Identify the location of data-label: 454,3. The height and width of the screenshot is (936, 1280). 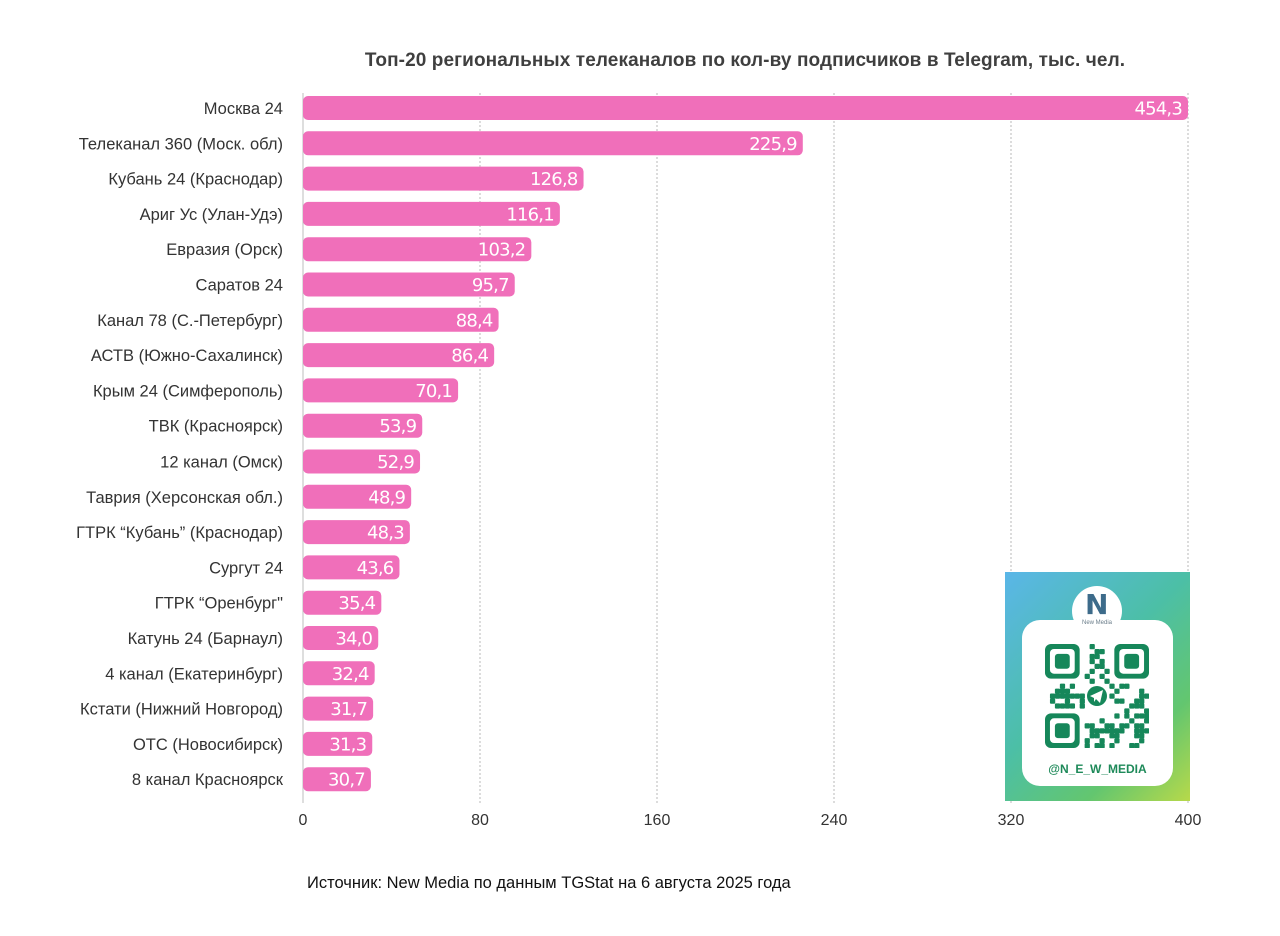
(1158, 109).